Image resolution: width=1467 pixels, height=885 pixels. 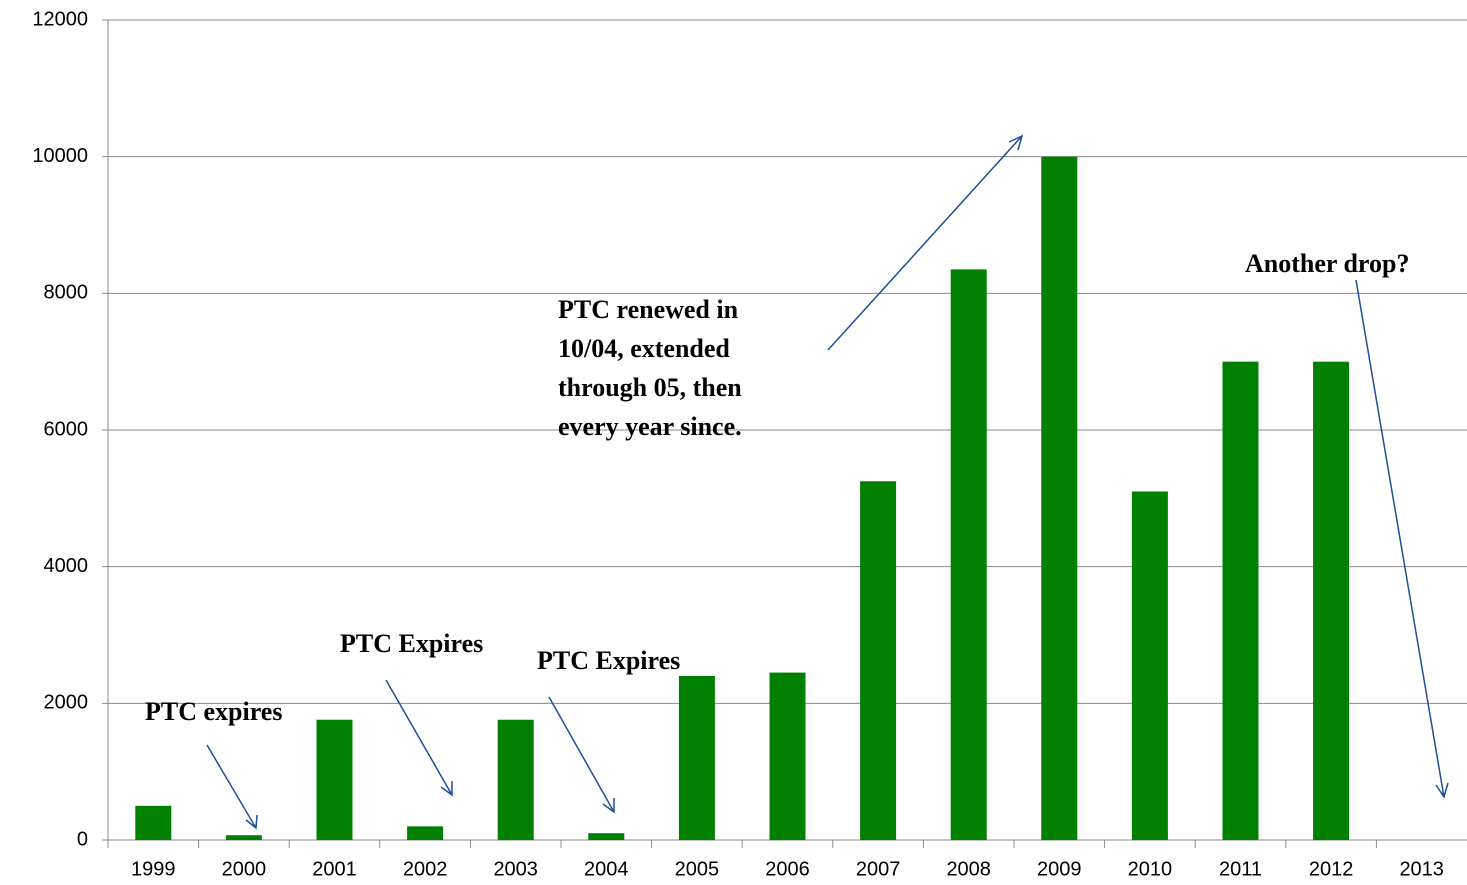 I want to click on x-tick-label: 2001, so click(x=334, y=869).